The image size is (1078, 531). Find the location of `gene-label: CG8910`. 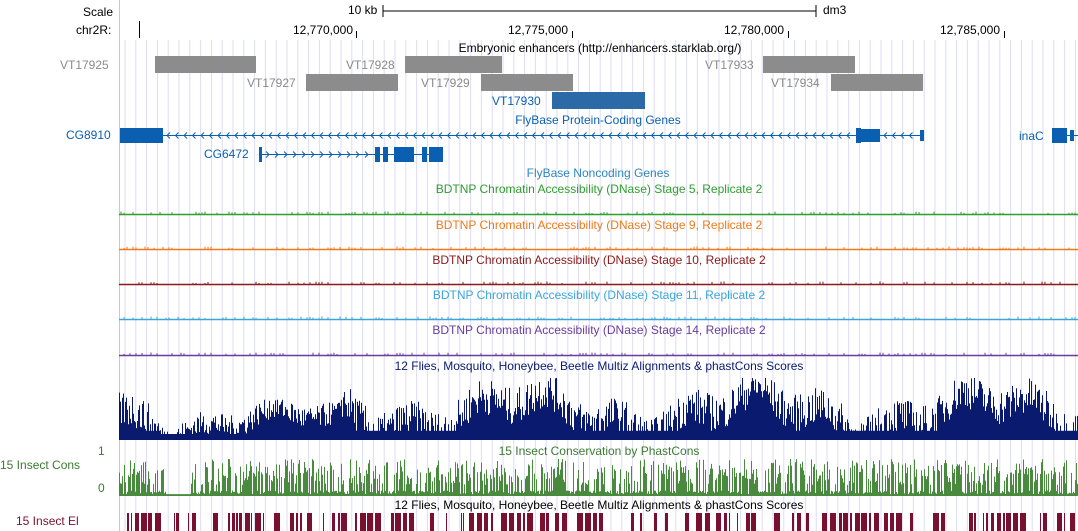

gene-label: CG8910 is located at coordinates (88, 135).